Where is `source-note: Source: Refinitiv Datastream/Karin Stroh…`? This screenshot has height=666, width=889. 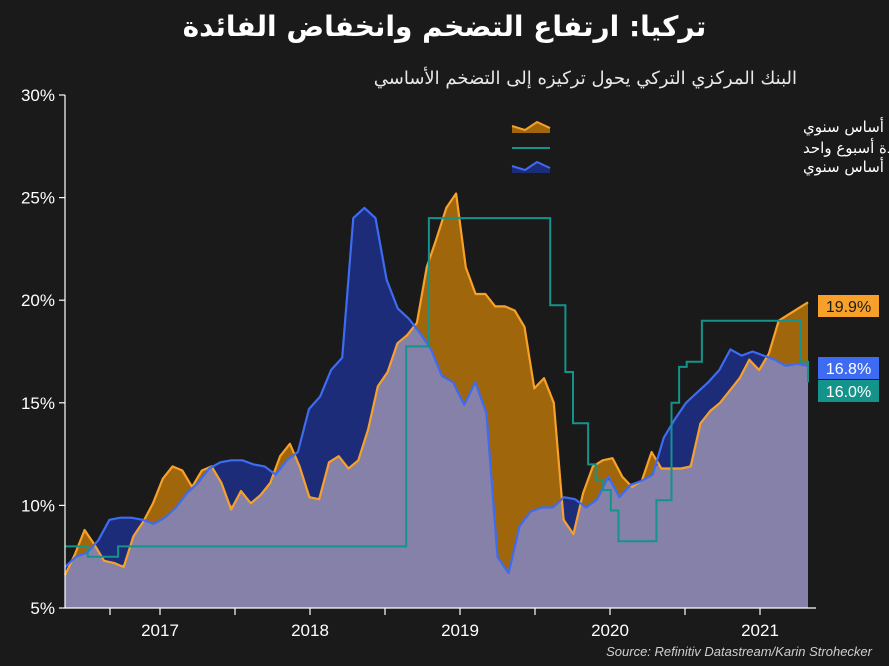
source-note: Source: Refinitiv Datastream/Karin Stroh… is located at coordinates (739, 651).